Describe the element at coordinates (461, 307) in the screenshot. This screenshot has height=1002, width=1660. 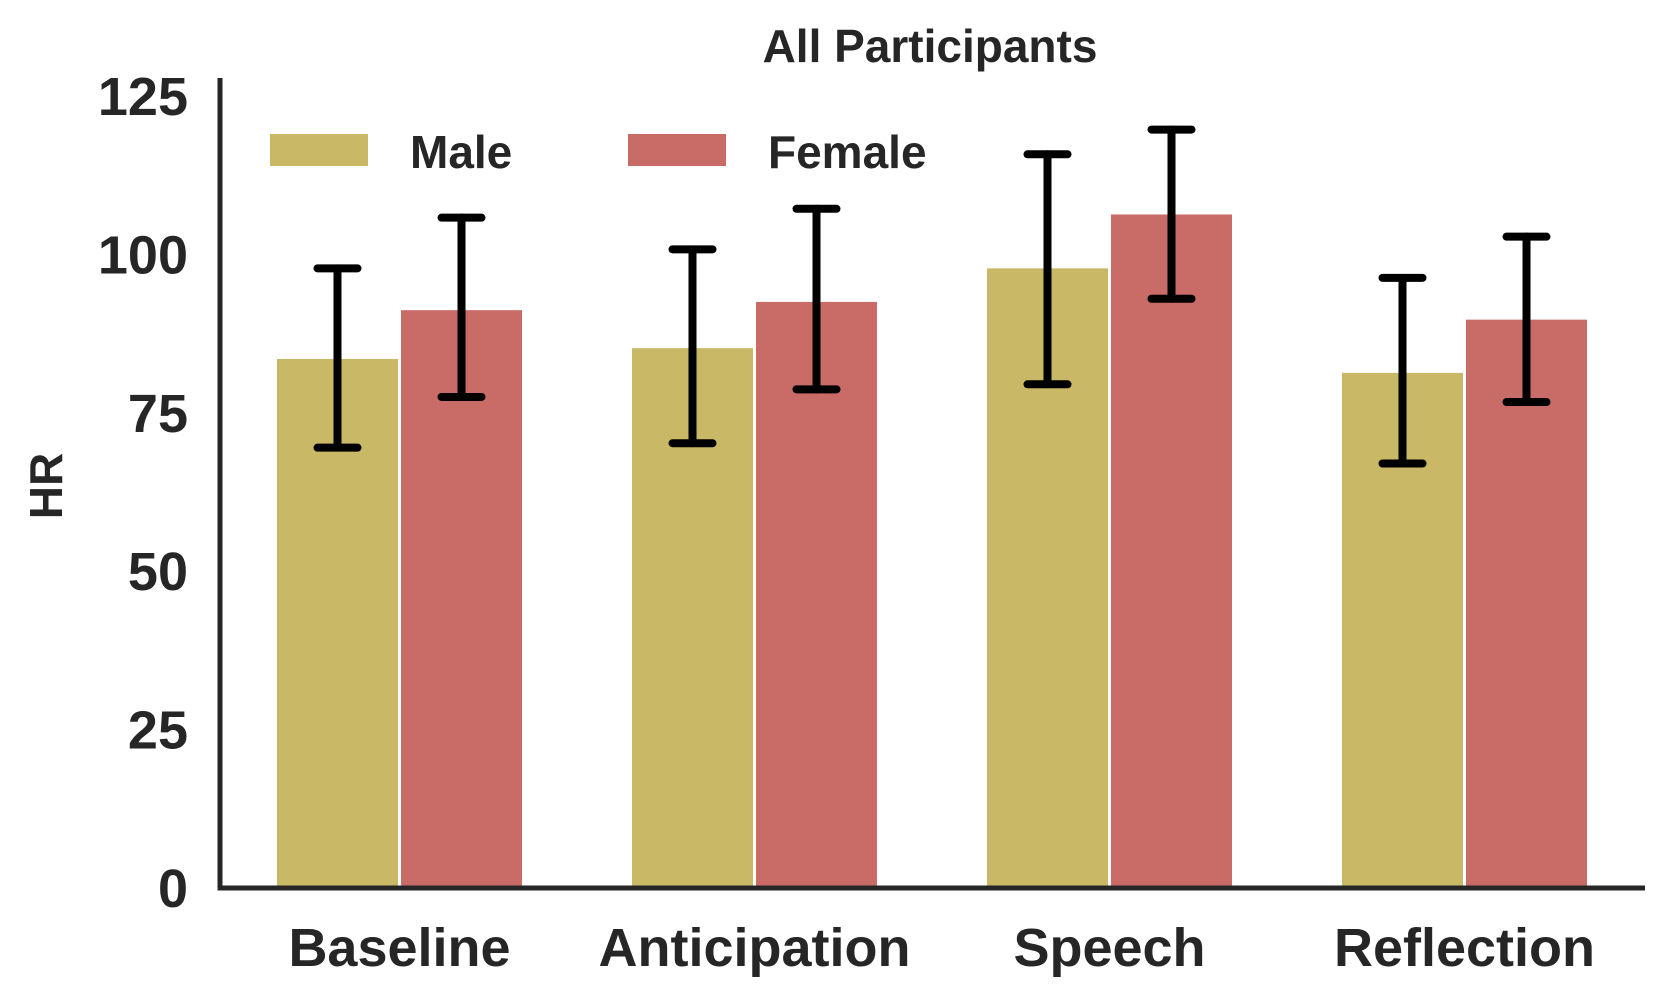
I see `error-bar-female-baseline` at that location.